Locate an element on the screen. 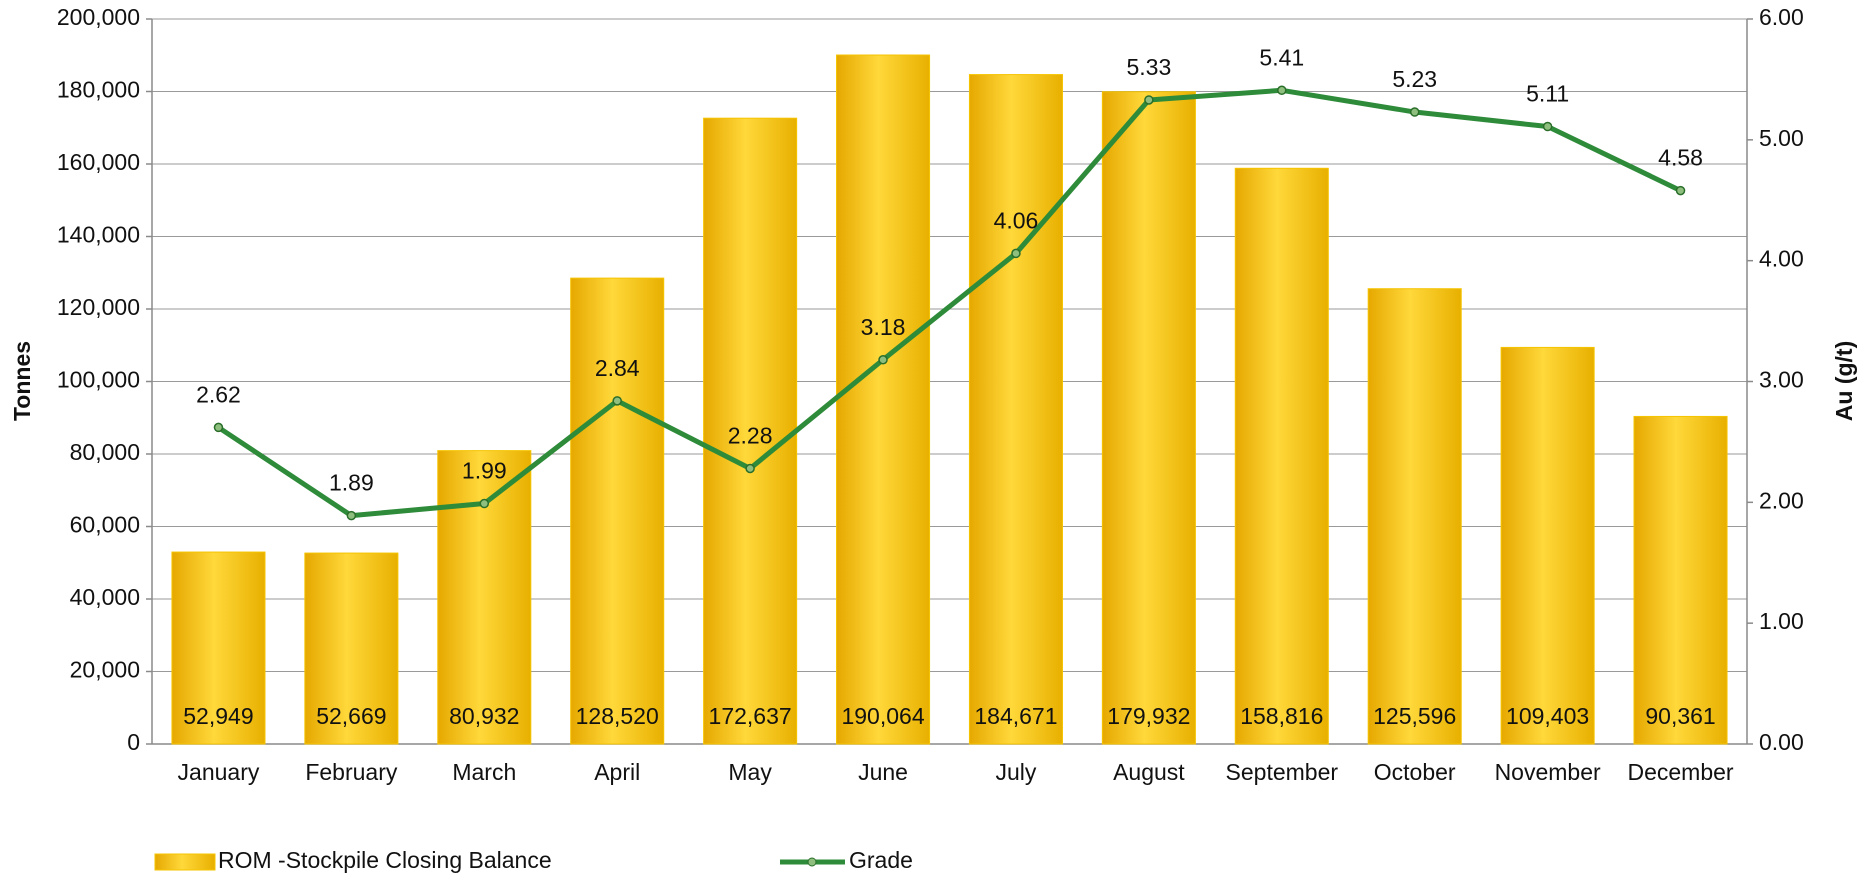 The height and width of the screenshot is (877, 1866). y-tick-label: 20,000 is located at coordinates (105, 670).